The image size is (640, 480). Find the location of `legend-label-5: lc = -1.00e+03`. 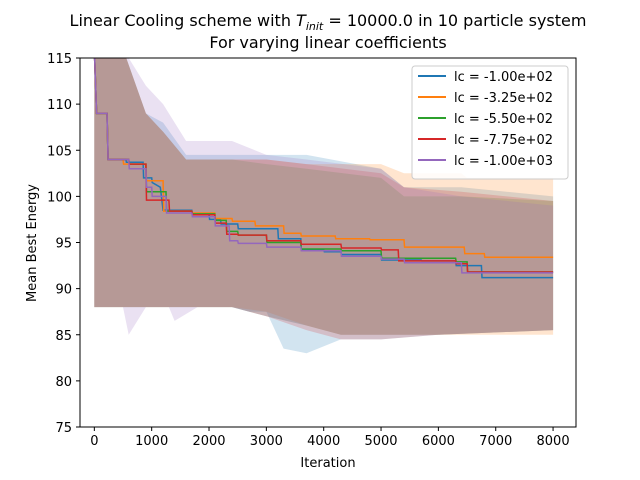

legend-label-5: lc = -1.00e+03 is located at coordinates (503, 161).